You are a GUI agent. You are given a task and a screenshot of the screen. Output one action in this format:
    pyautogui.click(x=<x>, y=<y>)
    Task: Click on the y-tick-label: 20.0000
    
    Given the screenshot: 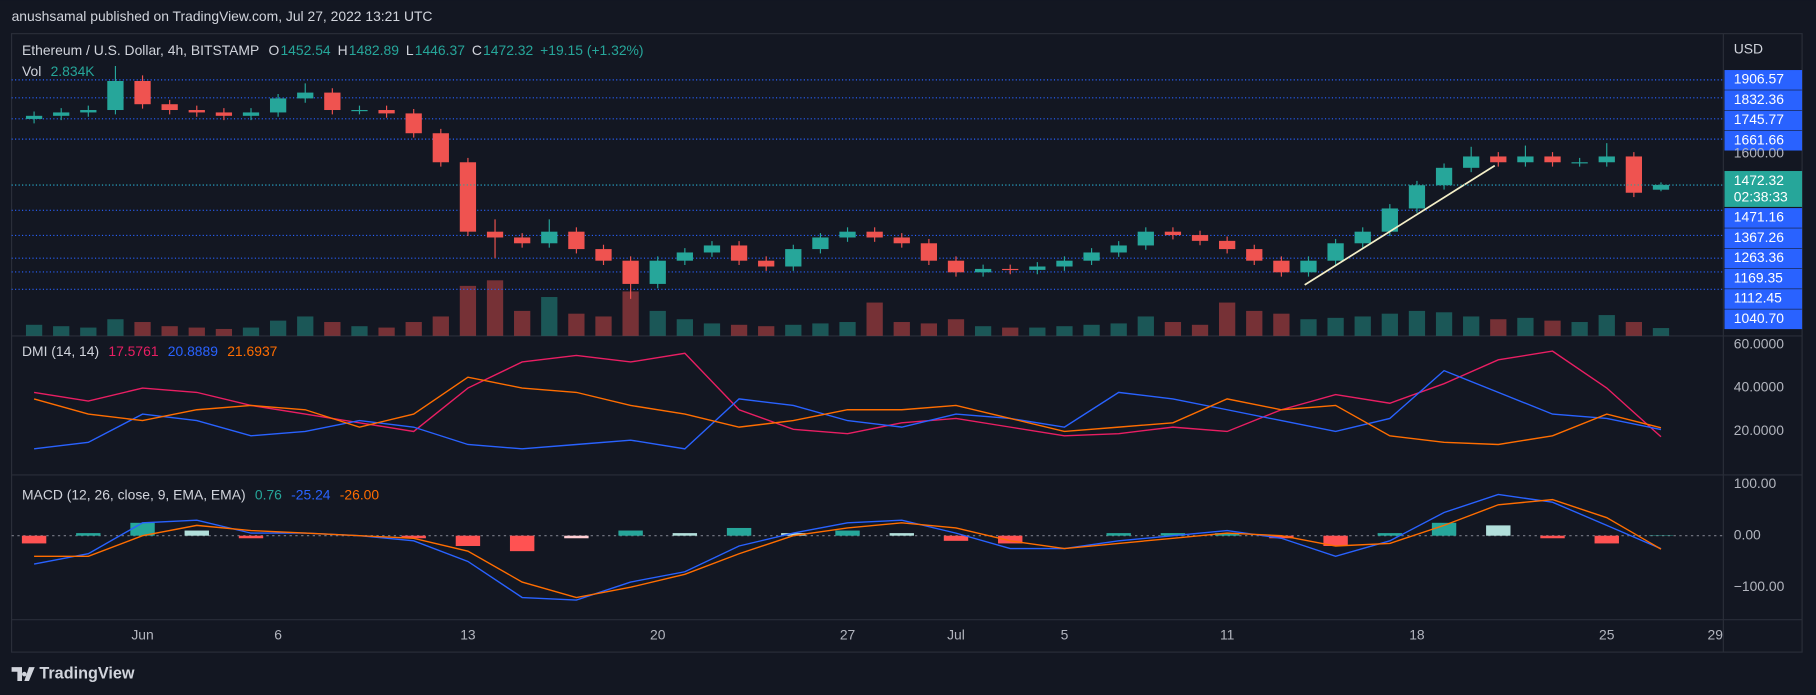 What is the action you would take?
    pyautogui.click(x=1759, y=430)
    